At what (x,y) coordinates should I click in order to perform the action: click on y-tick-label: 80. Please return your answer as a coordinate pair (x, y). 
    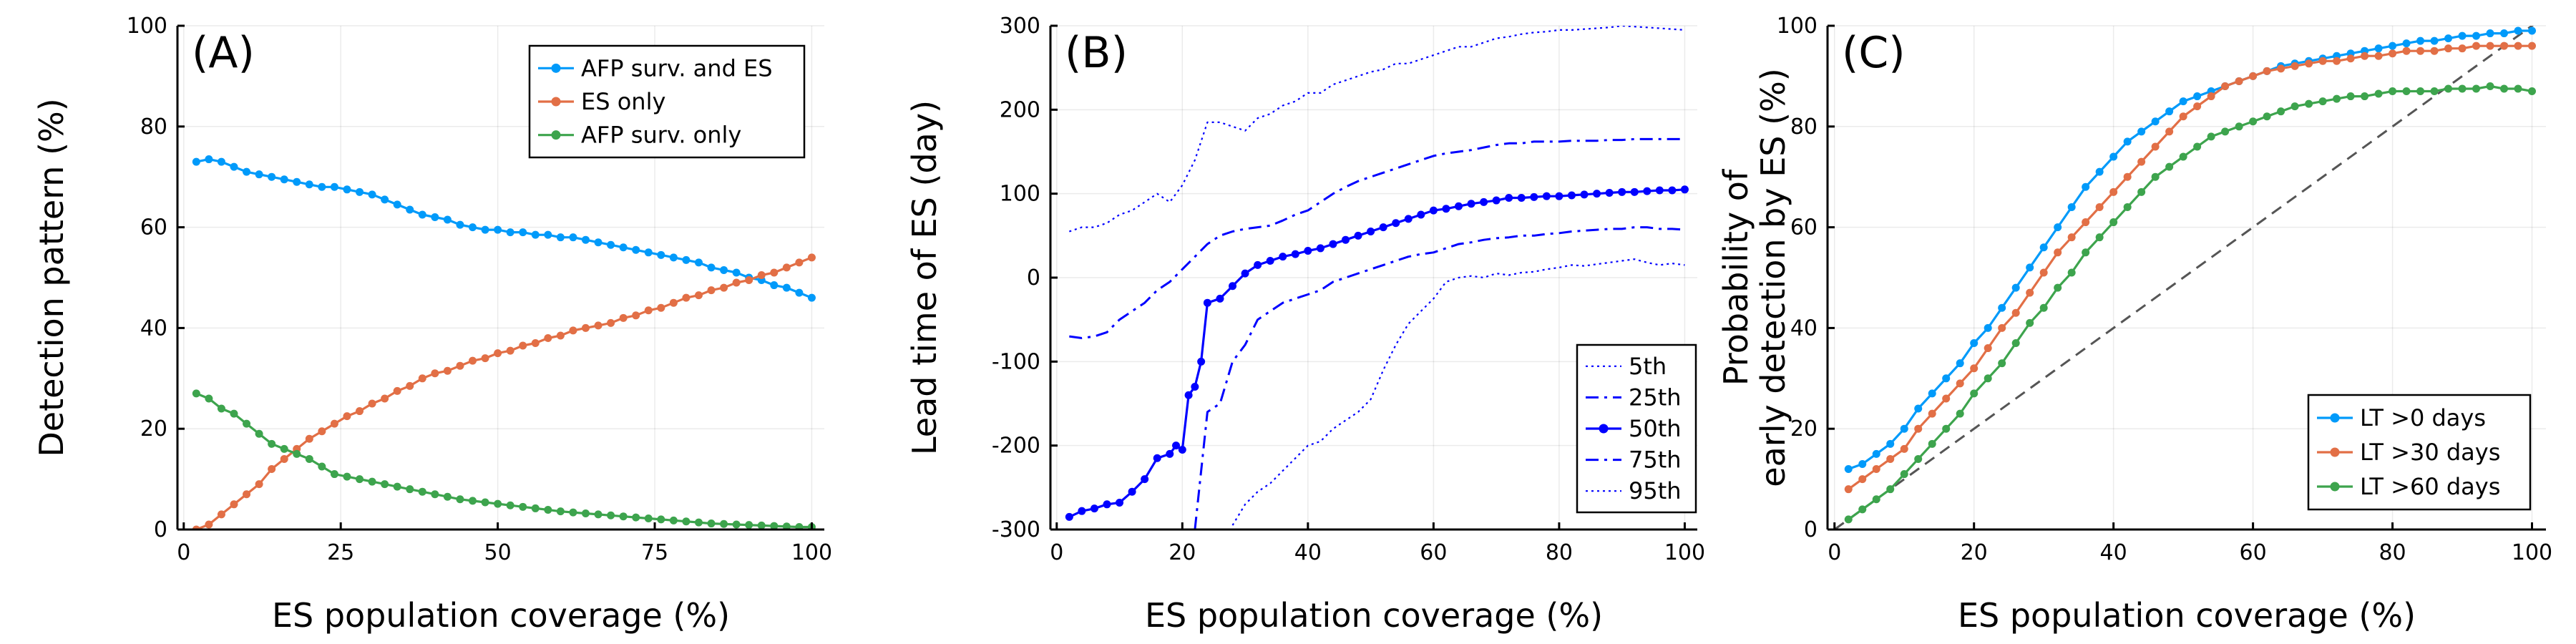
    Looking at the image, I should click on (1804, 127).